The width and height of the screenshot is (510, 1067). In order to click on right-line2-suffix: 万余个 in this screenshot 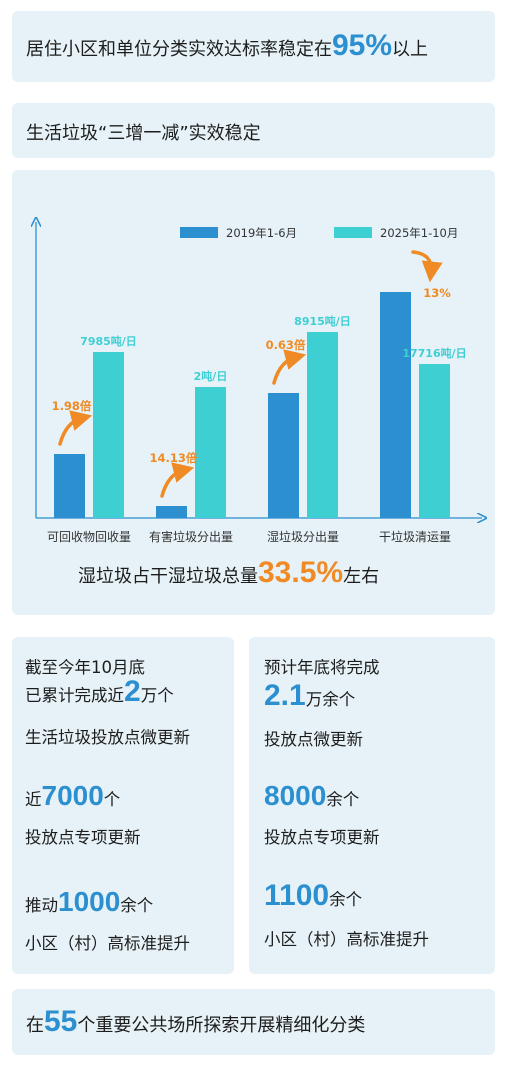, I will do `click(331, 699)`.